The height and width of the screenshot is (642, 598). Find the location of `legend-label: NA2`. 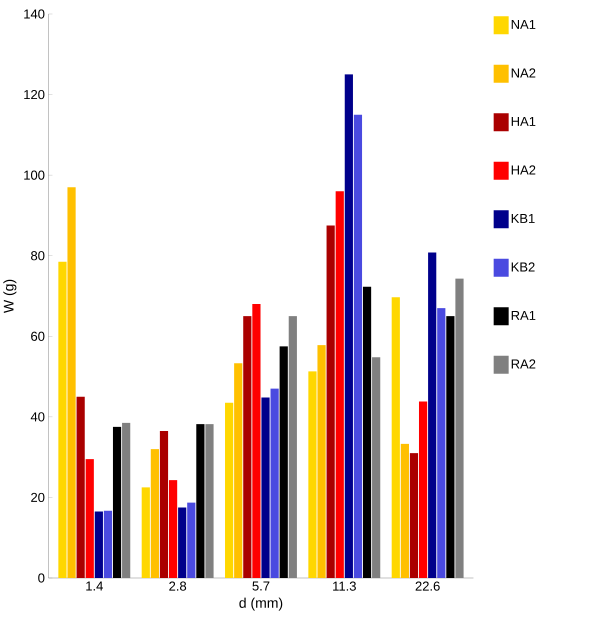

legend-label: NA2 is located at coordinates (524, 73).